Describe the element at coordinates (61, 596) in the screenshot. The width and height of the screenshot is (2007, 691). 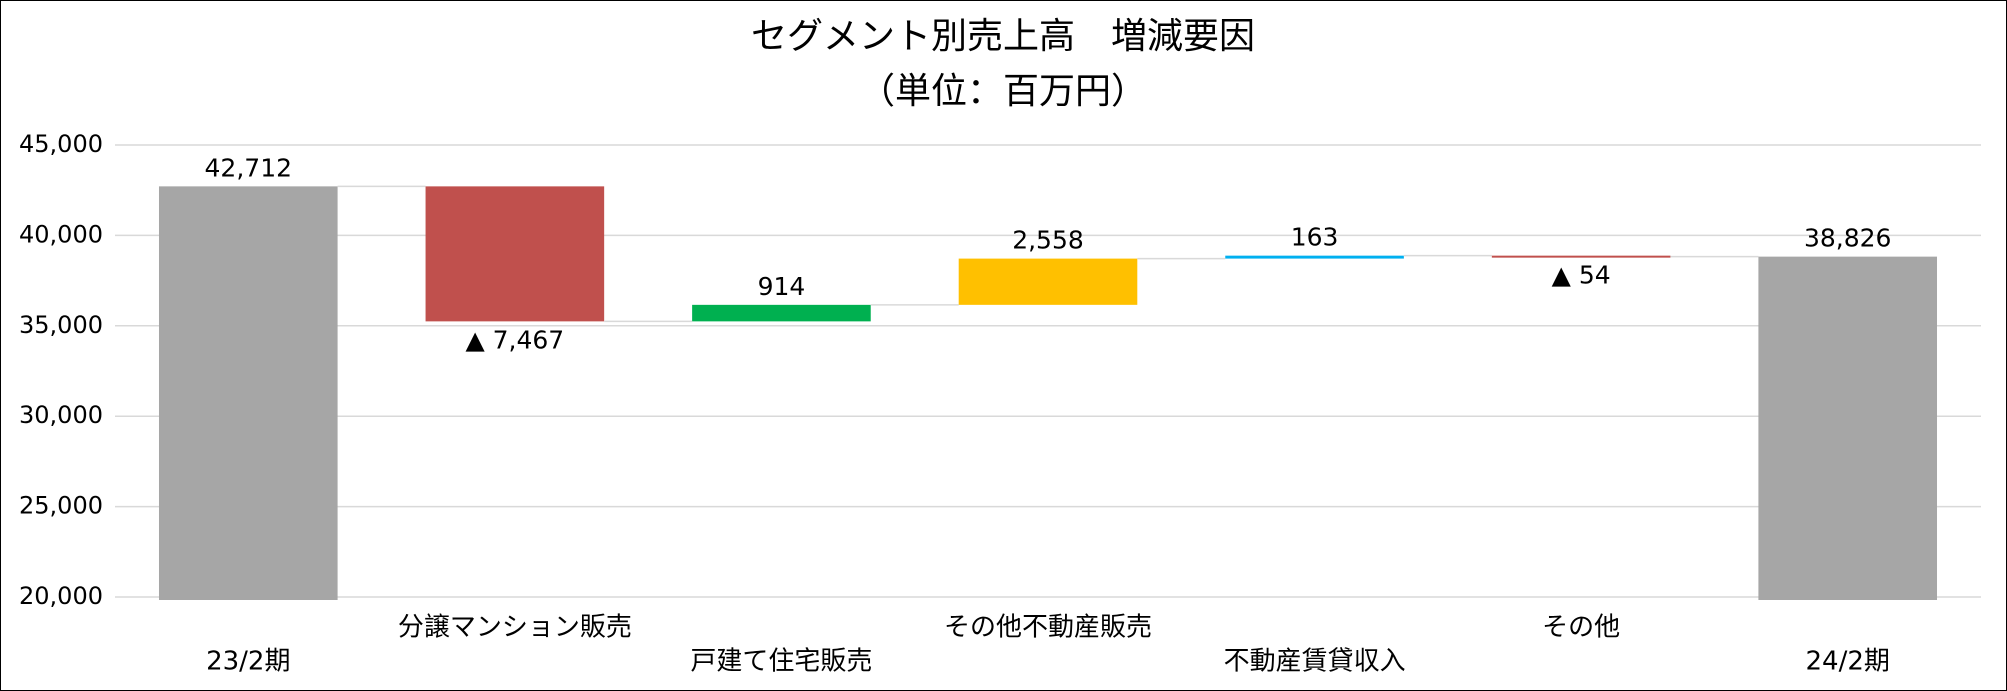
I see `y-tick-label: 20,000` at that location.